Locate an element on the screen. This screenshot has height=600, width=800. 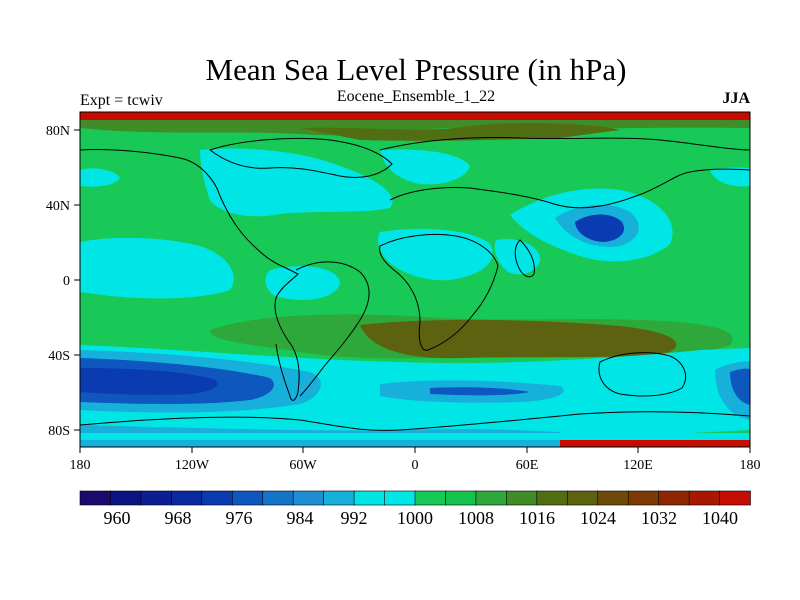
north-atlantic-low is located at coordinates (296, 182).